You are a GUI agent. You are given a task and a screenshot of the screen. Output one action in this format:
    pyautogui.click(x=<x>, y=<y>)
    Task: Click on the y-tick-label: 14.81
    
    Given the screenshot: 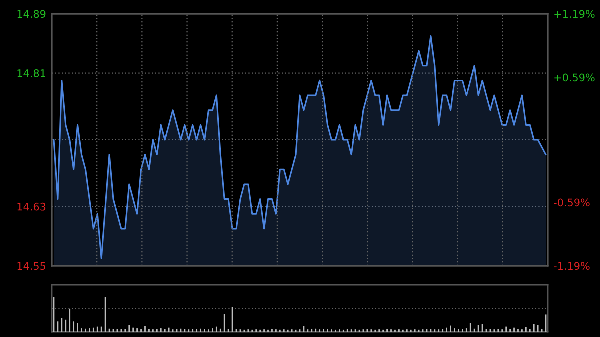 What is the action you would take?
    pyautogui.click(x=32, y=74)
    